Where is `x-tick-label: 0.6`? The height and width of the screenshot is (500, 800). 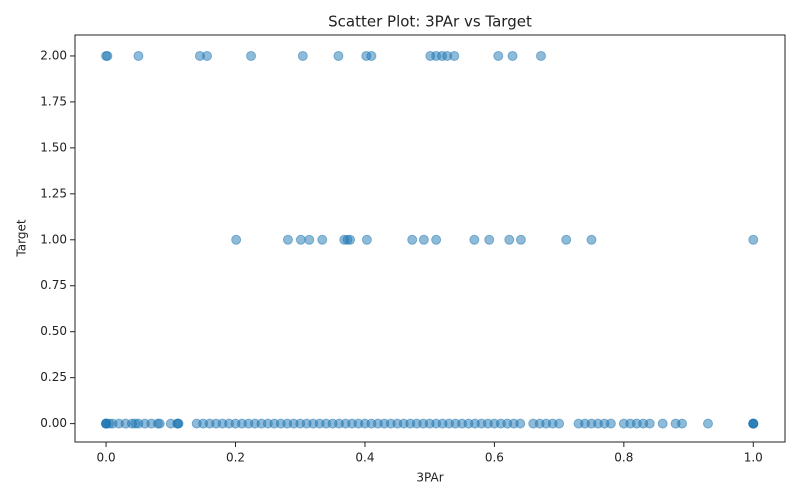
x-tick-label: 0.6 is located at coordinates (494, 458).